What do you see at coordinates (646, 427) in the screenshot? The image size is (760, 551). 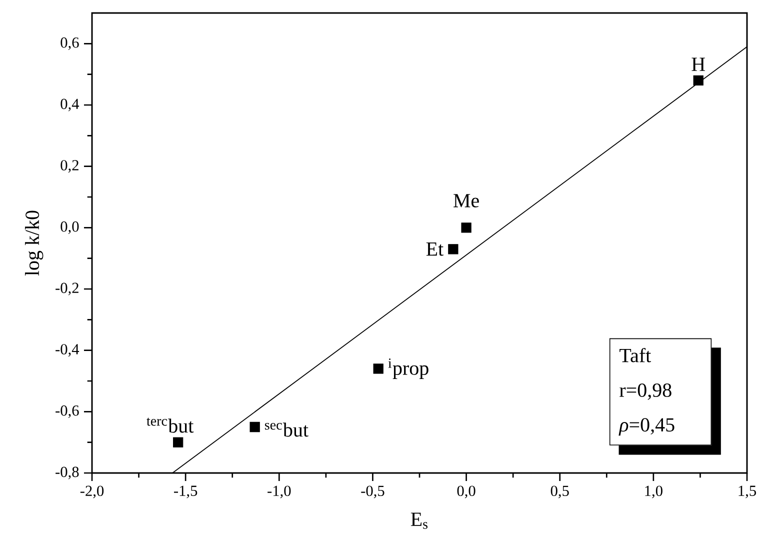 I see `annotation: ρ=0,45` at bounding box center [646, 427].